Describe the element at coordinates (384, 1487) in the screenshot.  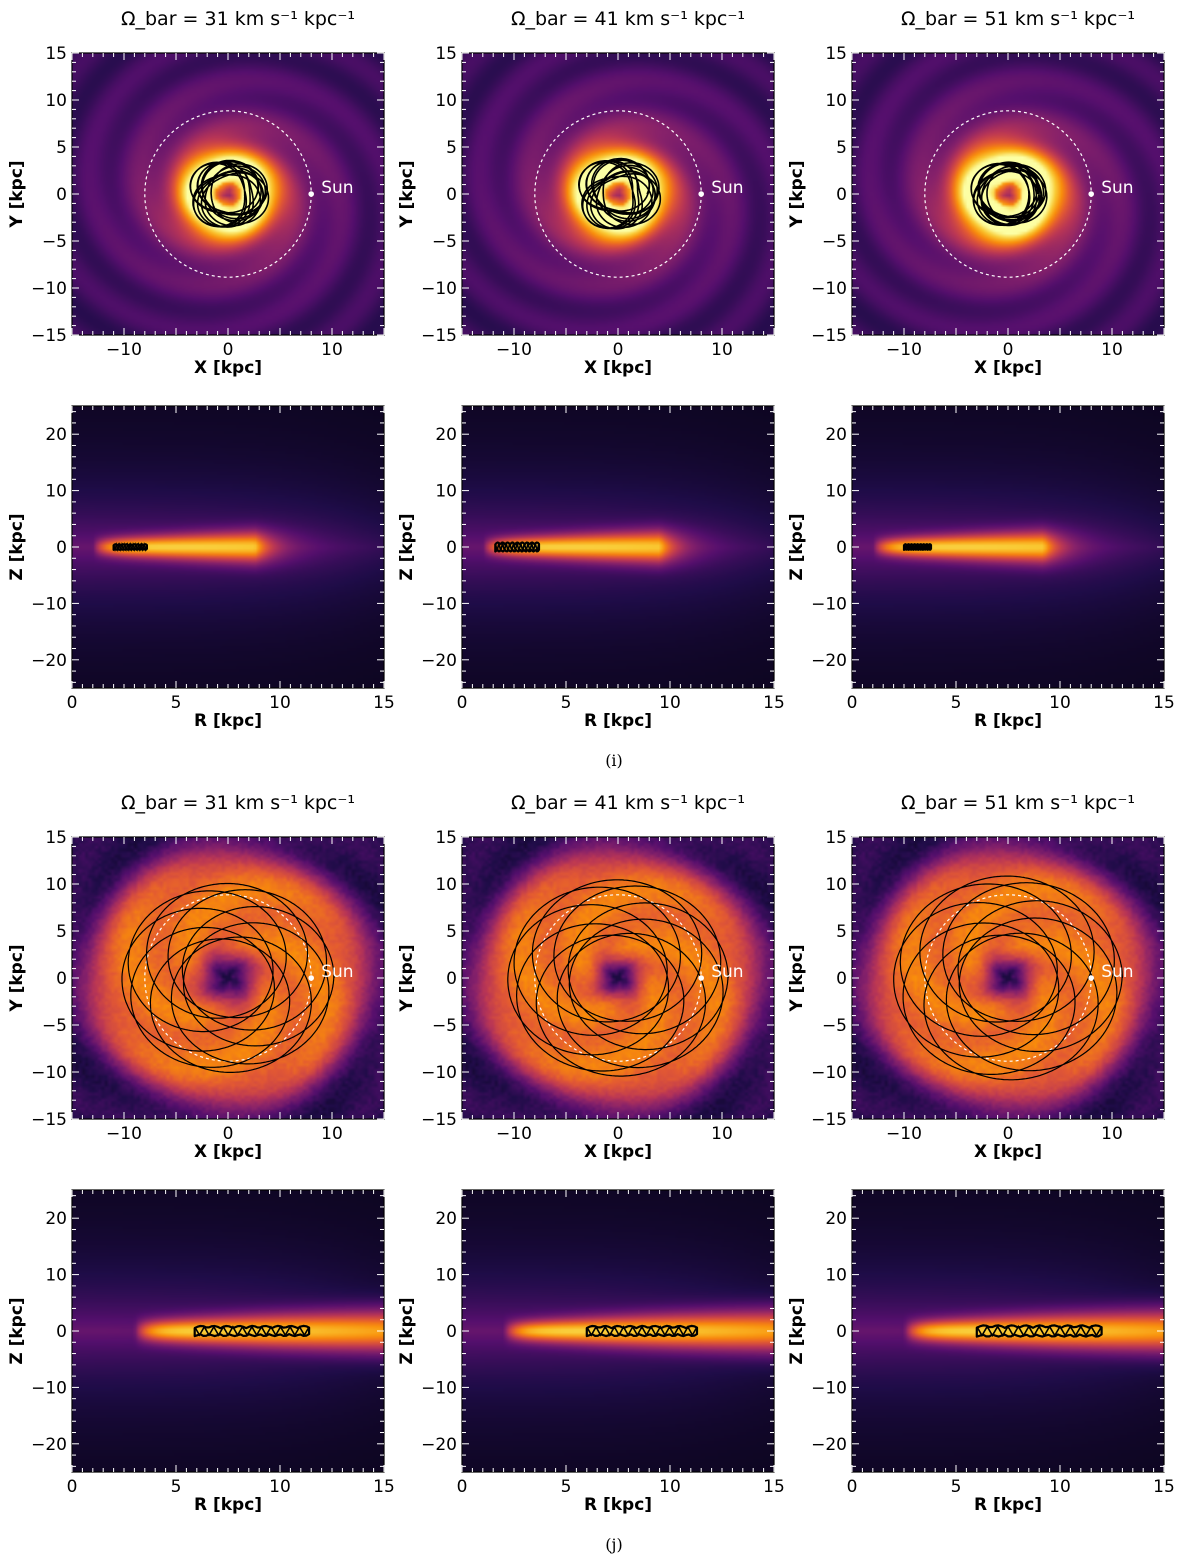
I see `x-tick-label: 15` at that location.